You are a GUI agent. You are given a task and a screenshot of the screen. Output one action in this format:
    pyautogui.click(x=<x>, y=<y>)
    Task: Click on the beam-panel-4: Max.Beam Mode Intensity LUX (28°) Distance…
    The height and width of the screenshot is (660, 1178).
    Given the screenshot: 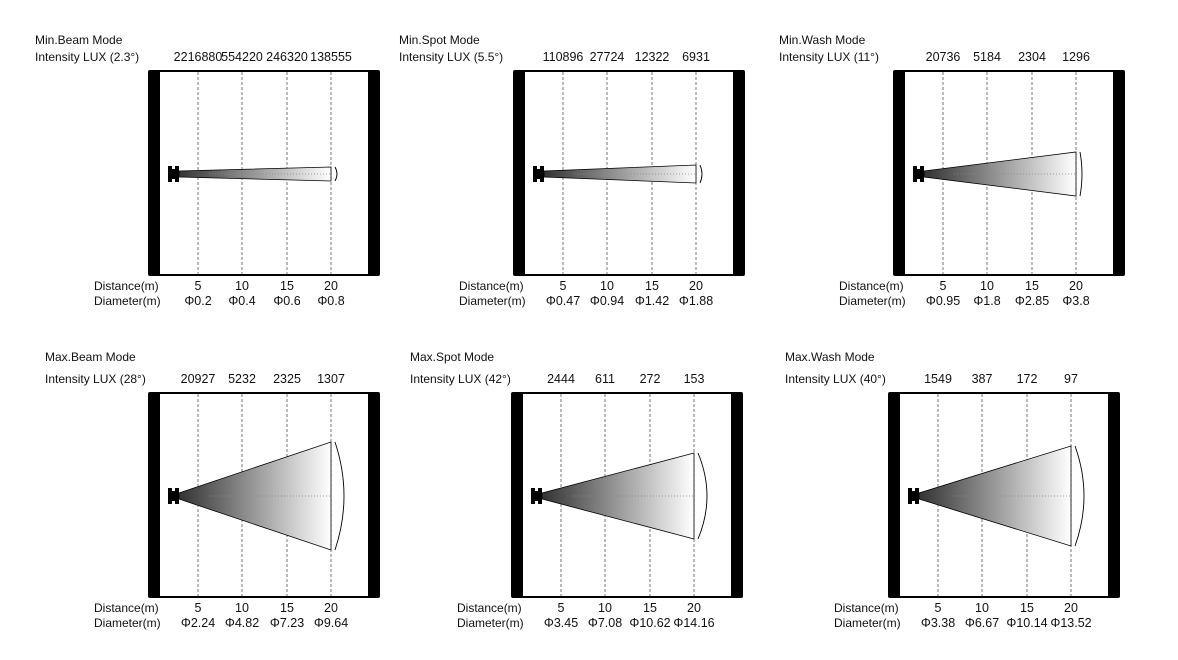 What is the action you would take?
    pyautogui.click(x=213, y=490)
    